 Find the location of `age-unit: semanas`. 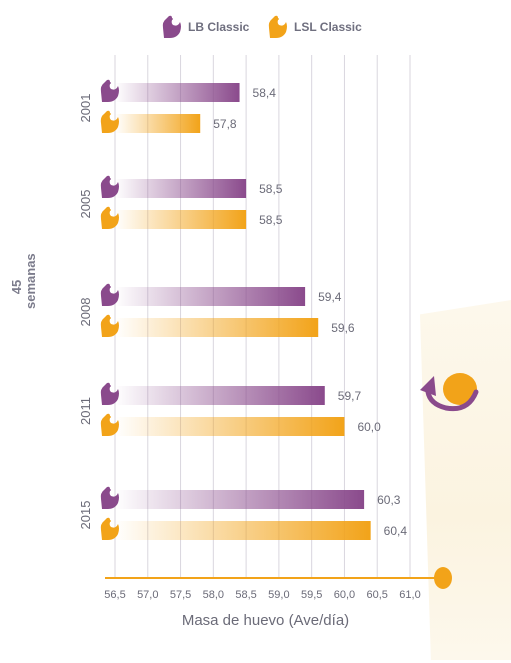

age-unit: semanas is located at coordinates (30, 281).